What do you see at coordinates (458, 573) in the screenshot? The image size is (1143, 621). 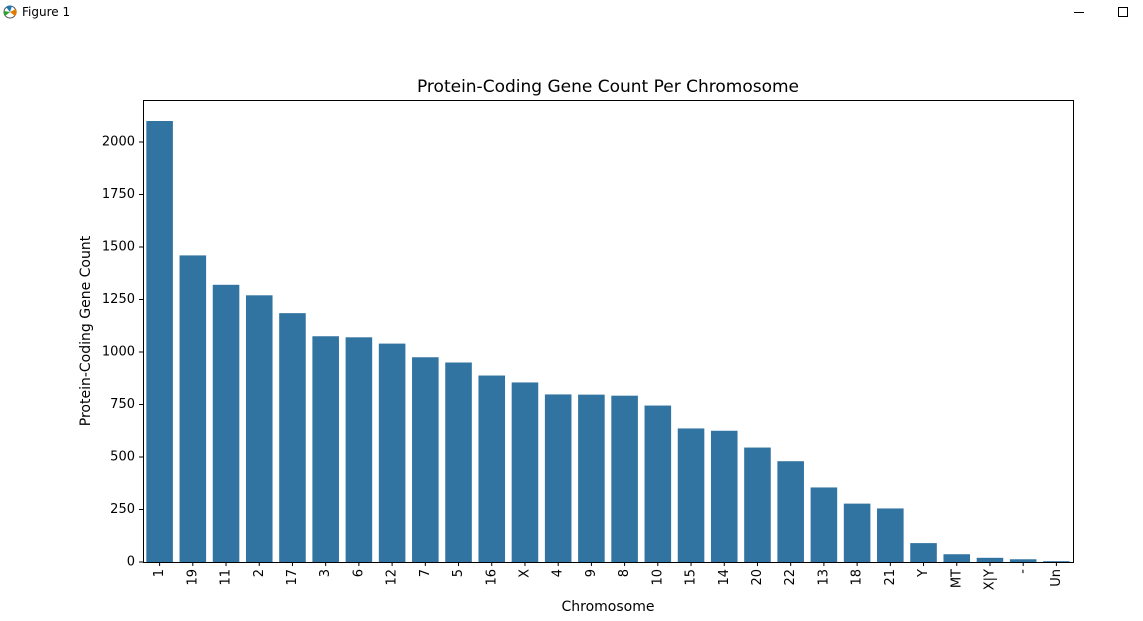 I see `x-tick-label: 5` at bounding box center [458, 573].